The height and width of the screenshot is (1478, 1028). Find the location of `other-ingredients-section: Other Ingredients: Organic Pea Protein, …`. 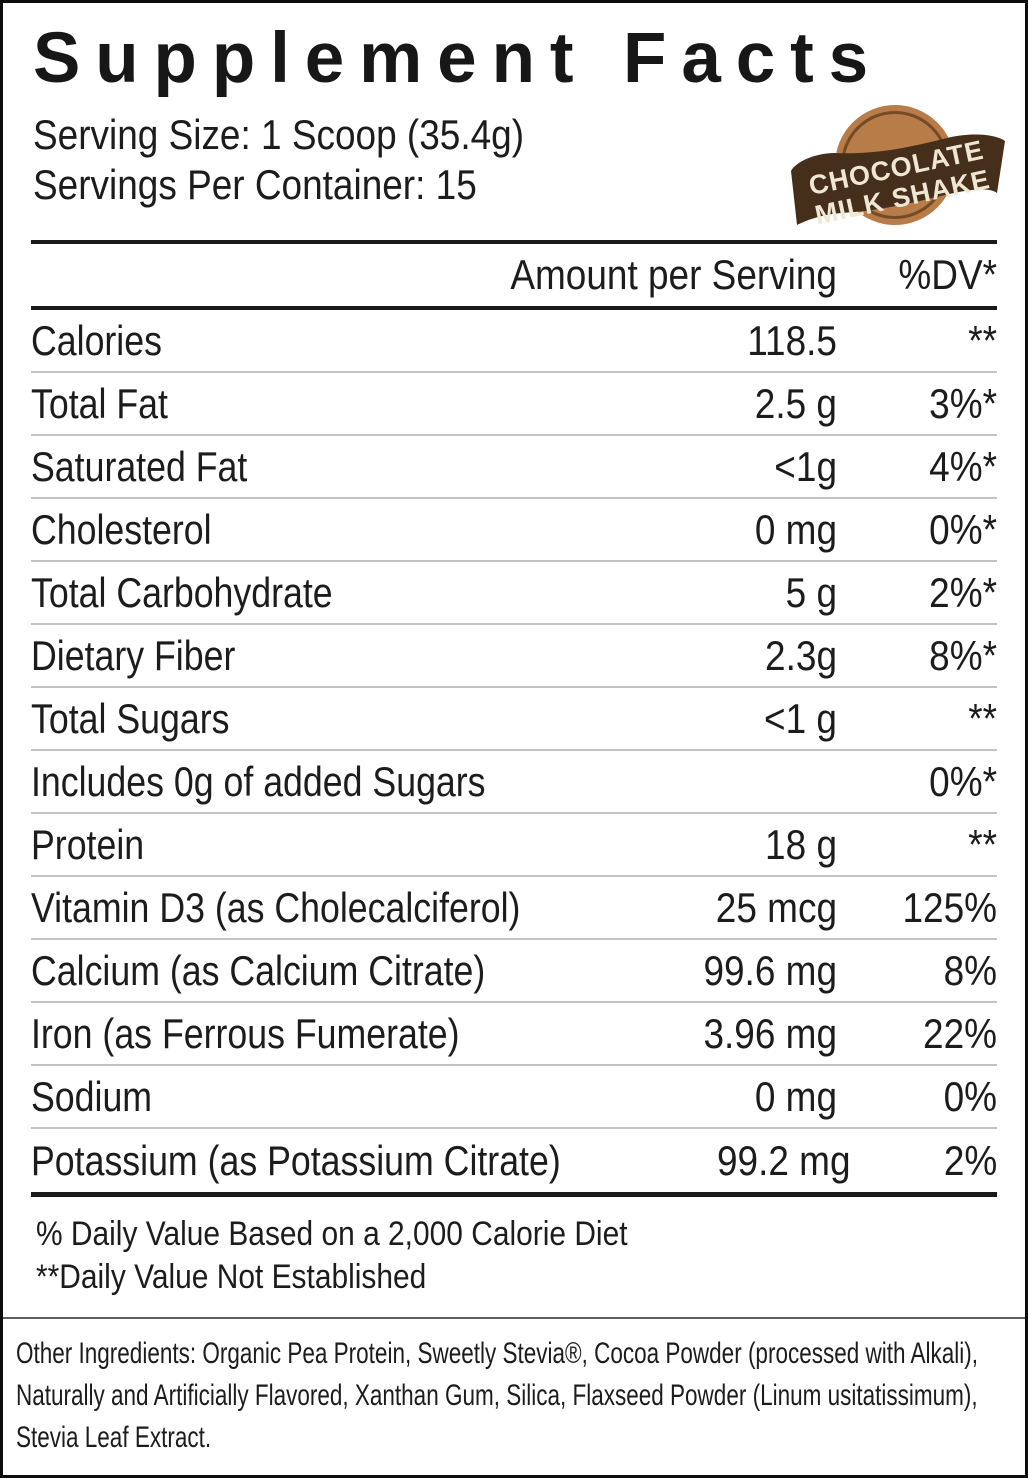

other-ingredients-section: Other Ingredients: Organic Pea Protein, … is located at coordinates (514, 1389).